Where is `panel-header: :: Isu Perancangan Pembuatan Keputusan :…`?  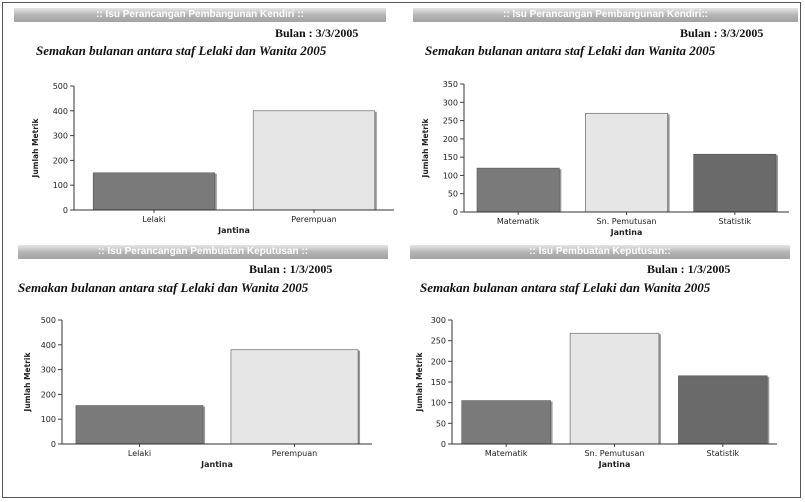 panel-header: :: Isu Perancangan Pembuatan Keputusan :… is located at coordinates (203, 252).